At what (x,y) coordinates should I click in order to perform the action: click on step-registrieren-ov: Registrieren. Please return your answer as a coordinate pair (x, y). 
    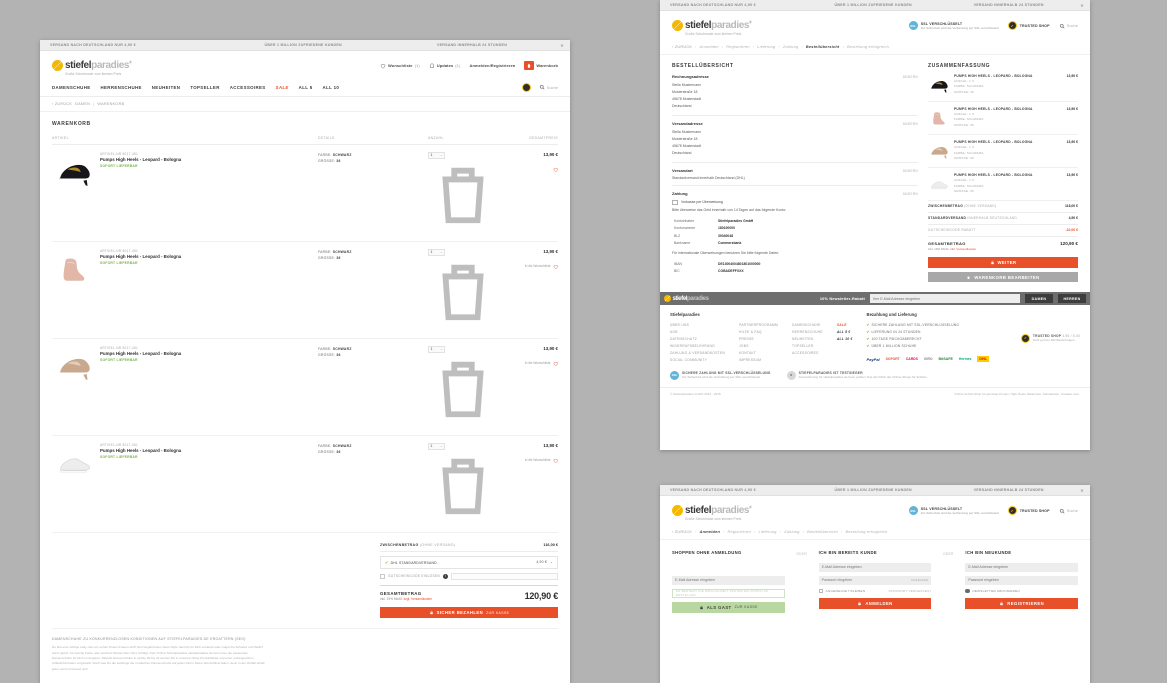
    Looking at the image, I should click on (738, 46).